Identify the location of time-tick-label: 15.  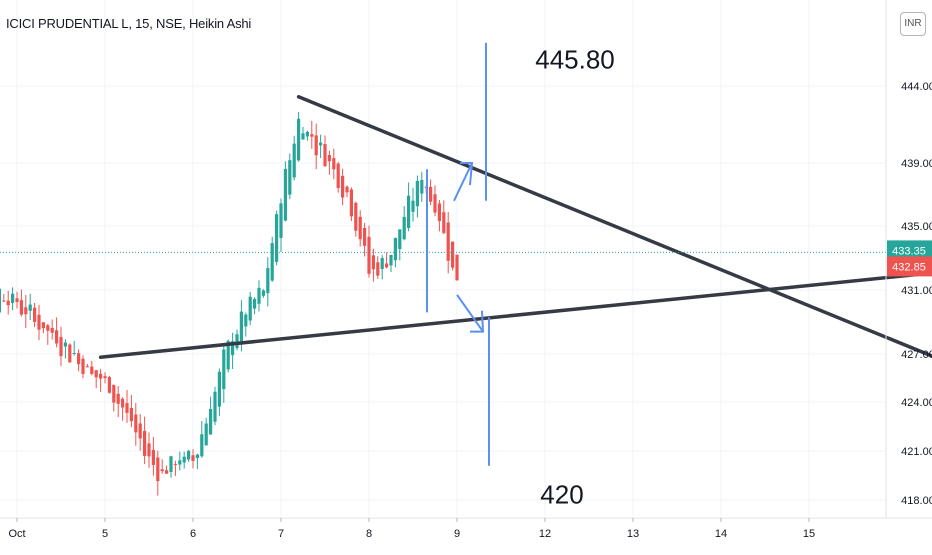
(809, 534).